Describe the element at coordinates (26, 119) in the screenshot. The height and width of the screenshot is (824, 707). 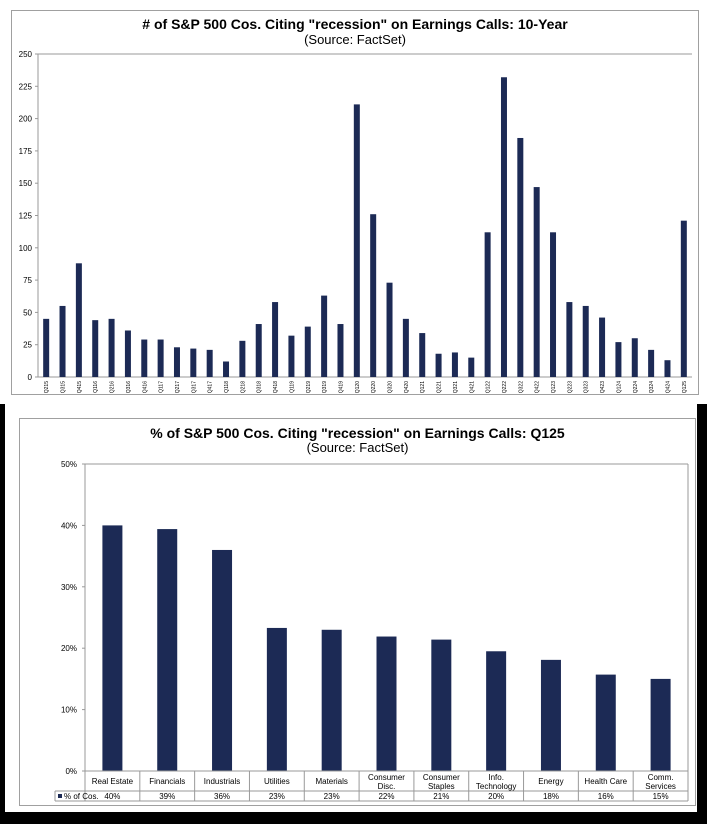
I see `y-tick-label: 200` at that location.